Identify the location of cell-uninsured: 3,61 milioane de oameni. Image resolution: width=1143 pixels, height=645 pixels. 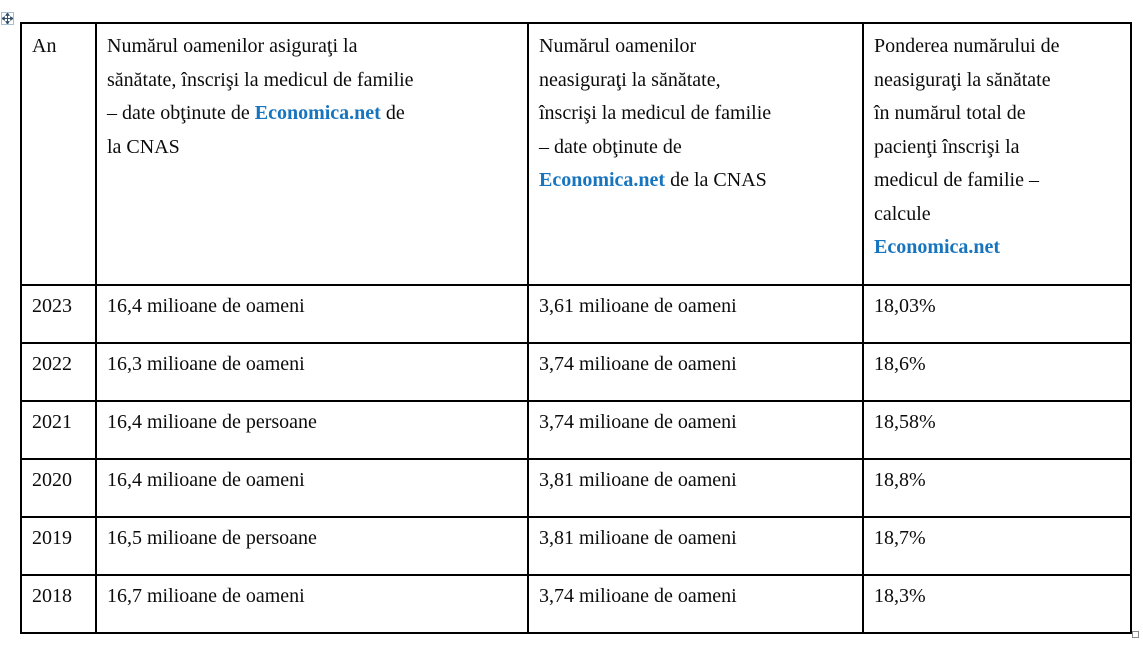
(695, 314).